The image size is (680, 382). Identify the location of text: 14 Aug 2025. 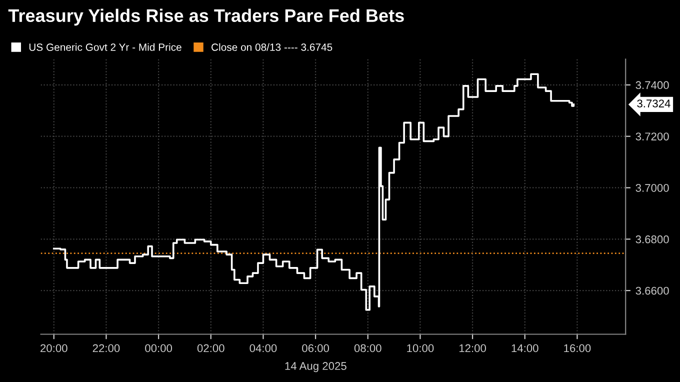
(315, 367).